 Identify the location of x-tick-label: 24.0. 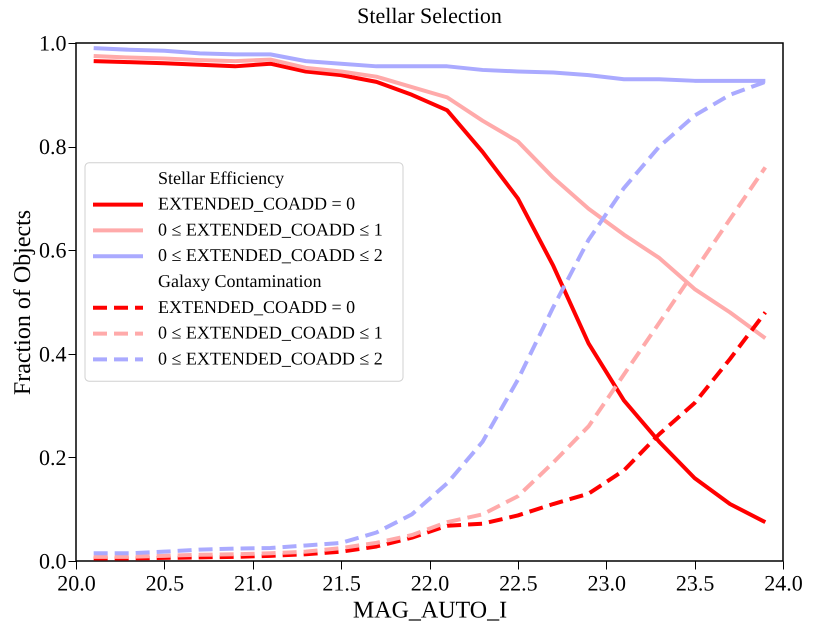
(783, 583).